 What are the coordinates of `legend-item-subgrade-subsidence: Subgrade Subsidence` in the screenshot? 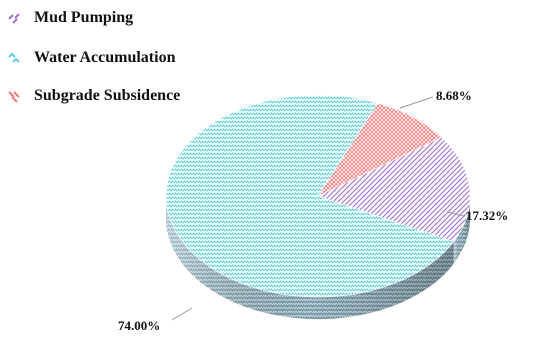 It's located at (93, 96).